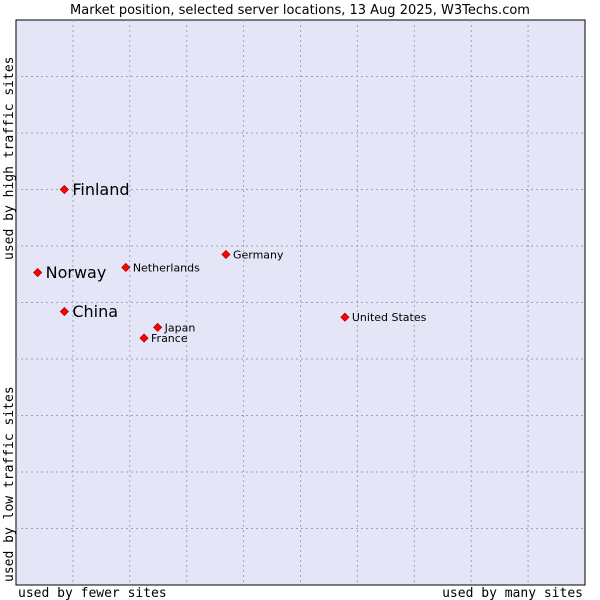  Describe the element at coordinates (166, 267) in the screenshot. I see `point-label-netherlands: Netherlands` at that location.